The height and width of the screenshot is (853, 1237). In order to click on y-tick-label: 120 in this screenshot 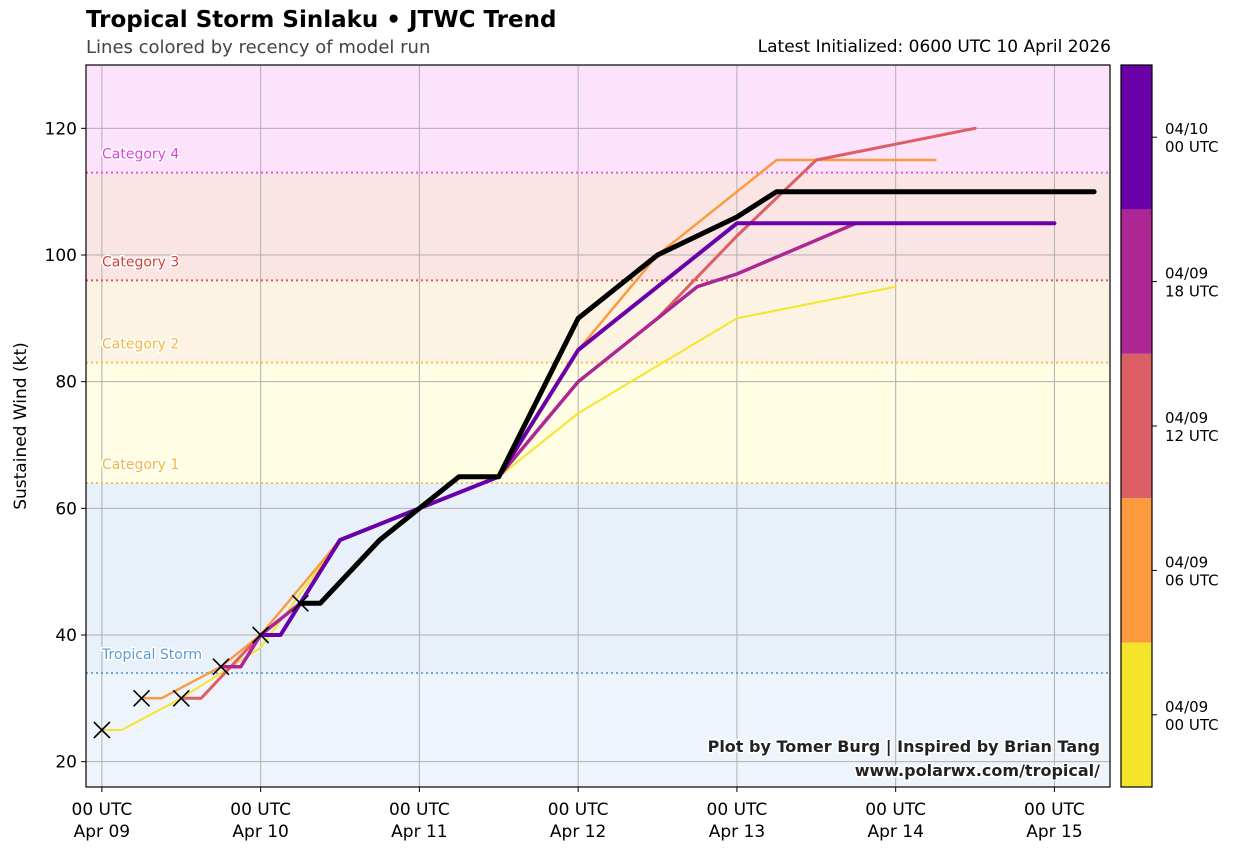, I will do `click(61, 129)`.